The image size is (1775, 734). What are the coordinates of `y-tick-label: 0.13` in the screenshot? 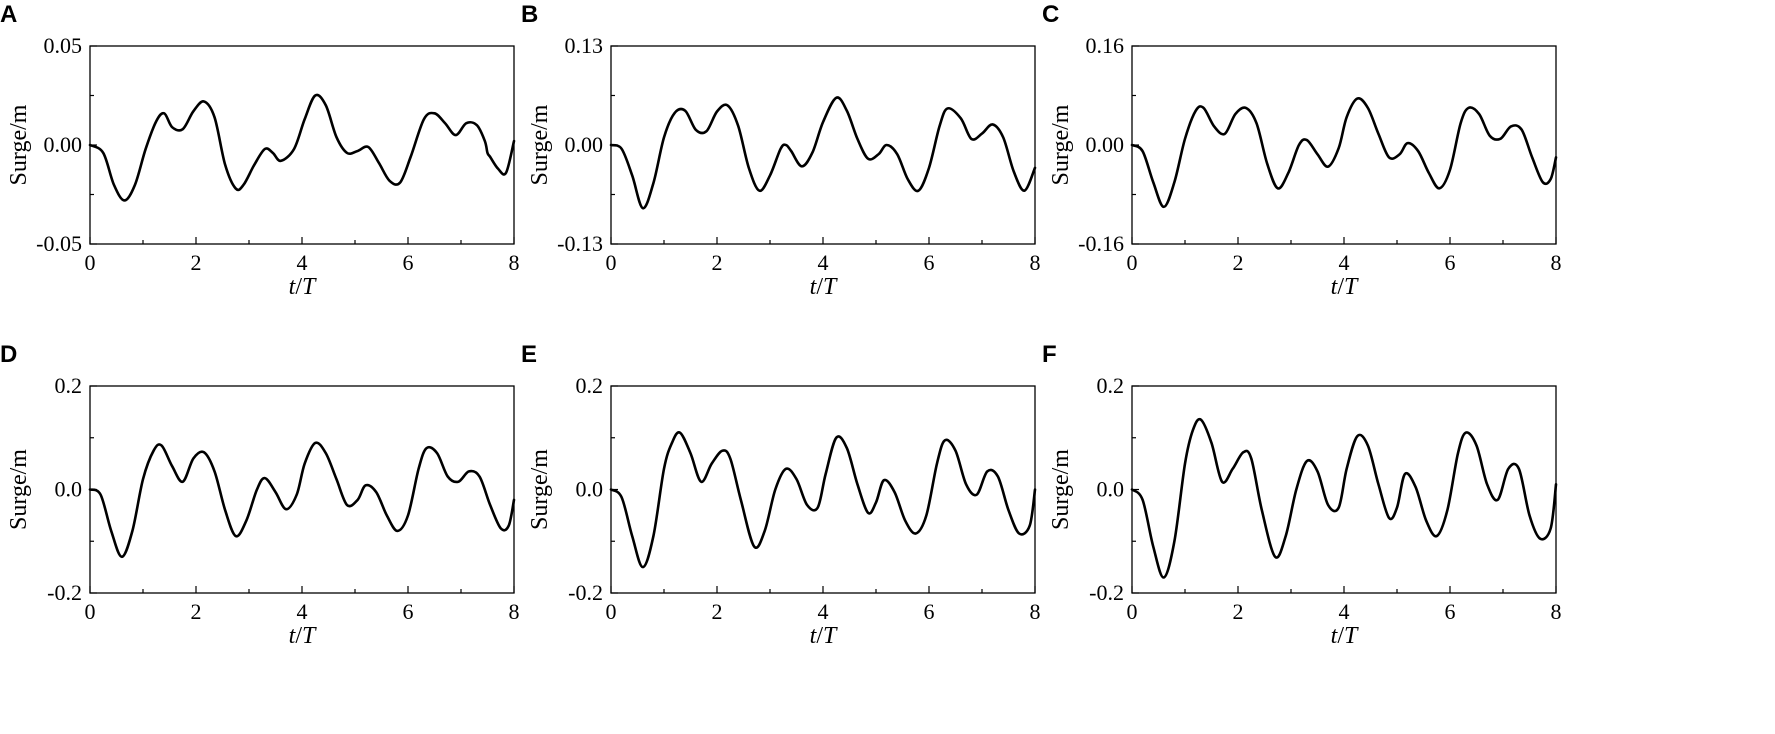 It's located at (584, 45).